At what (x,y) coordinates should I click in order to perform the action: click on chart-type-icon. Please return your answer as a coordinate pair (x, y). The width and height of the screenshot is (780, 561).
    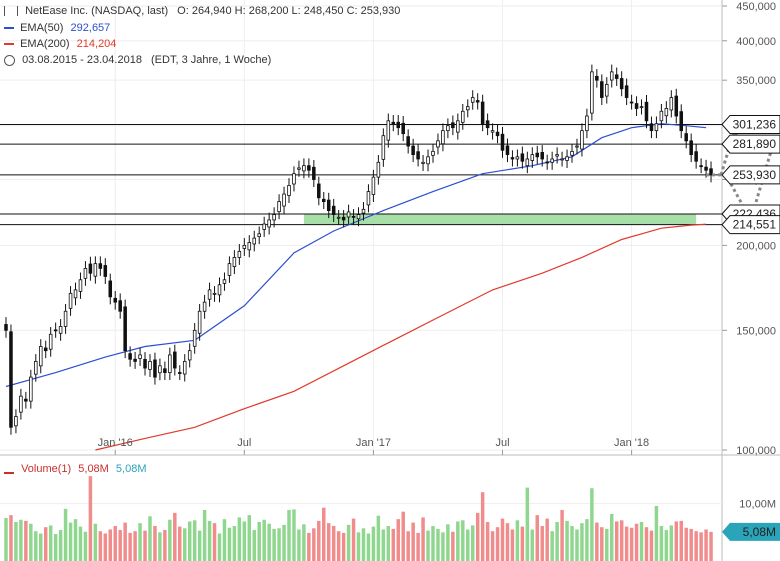
    Looking at the image, I should click on (11, 11).